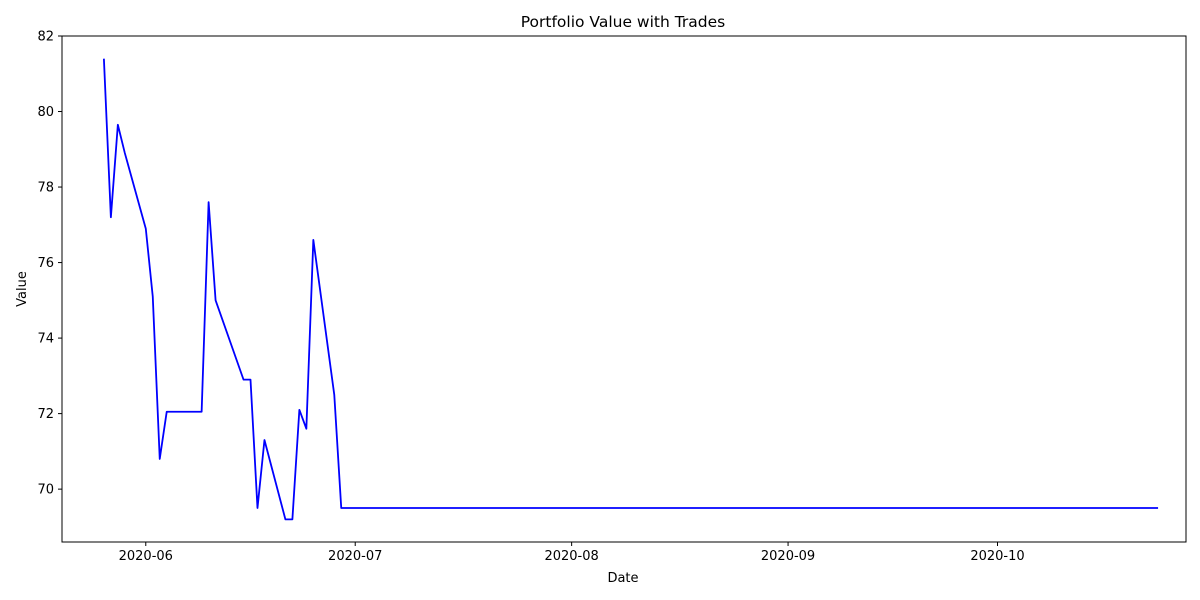 The height and width of the screenshot is (600, 1200). What do you see at coordinates (355, 556) in the screenshot?
I see `x-tick-label: 2020-07` at bounding box center [355, 556].